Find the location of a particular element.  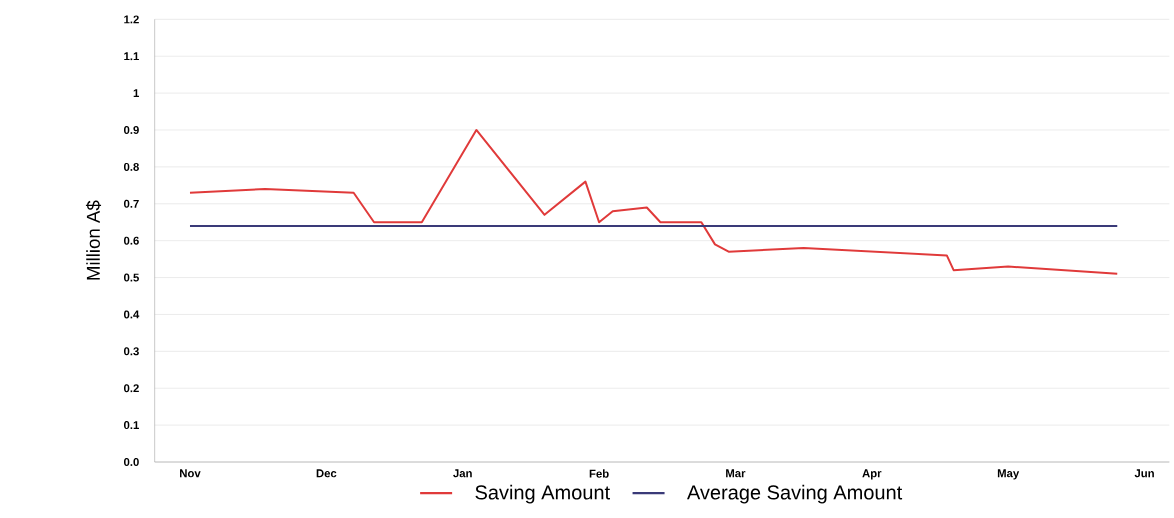

x-tick-label: Mar is located at coordinates (736, 473).